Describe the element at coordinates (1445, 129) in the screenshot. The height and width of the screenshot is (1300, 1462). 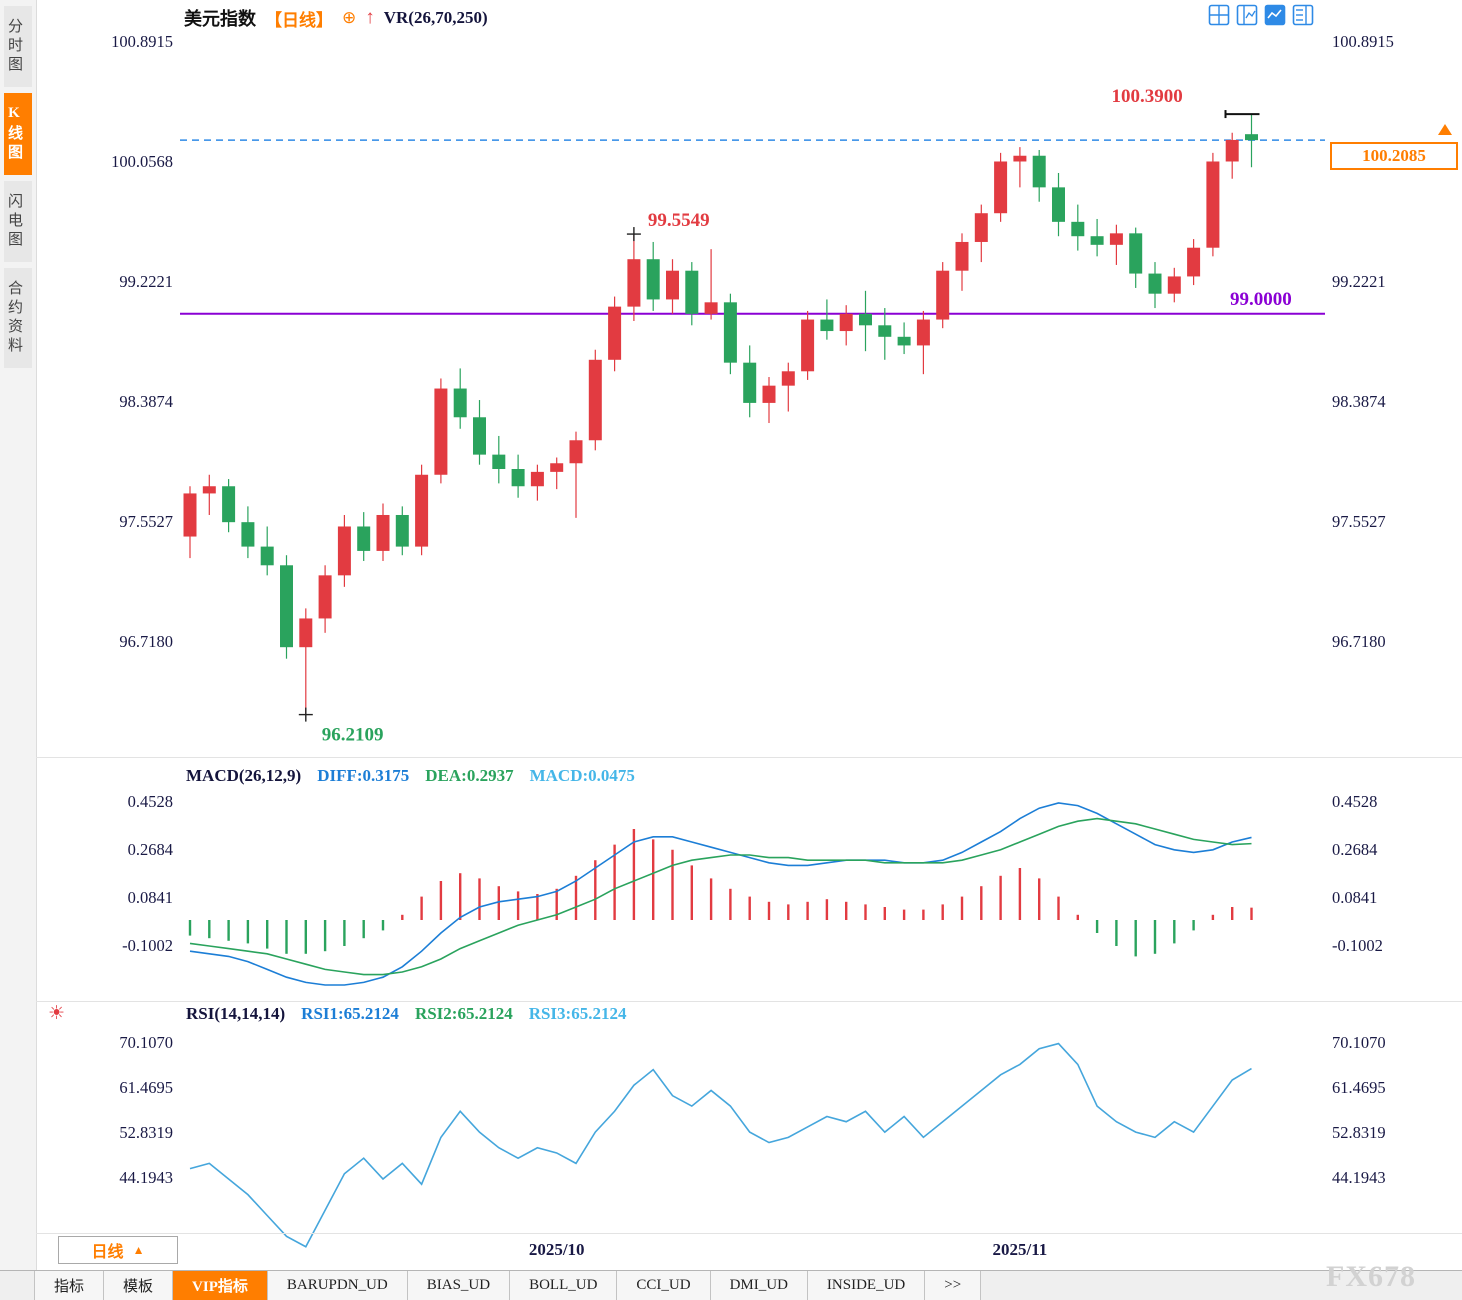
I see `price-up-arrow-icon` at that location.